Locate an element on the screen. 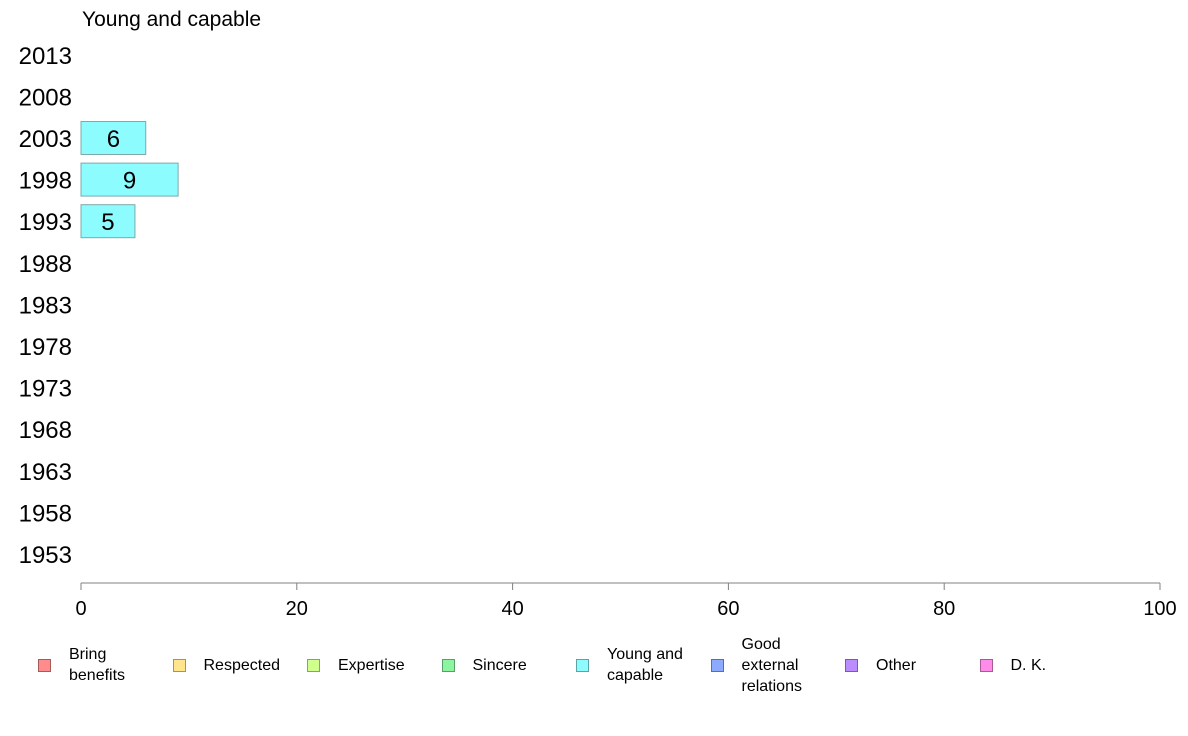 The height and width of the screenshot is (736, 1188). bar-value-label: 6 is located at coordinates (113, 139).